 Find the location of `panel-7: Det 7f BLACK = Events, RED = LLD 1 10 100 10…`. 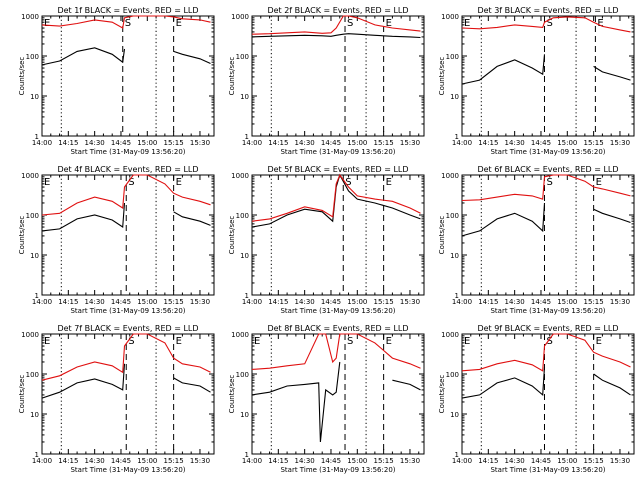

panel-7: Det 7f BLACK = Events, RED = LLD 1 10 100 10… is located at coordinates (116, 399).